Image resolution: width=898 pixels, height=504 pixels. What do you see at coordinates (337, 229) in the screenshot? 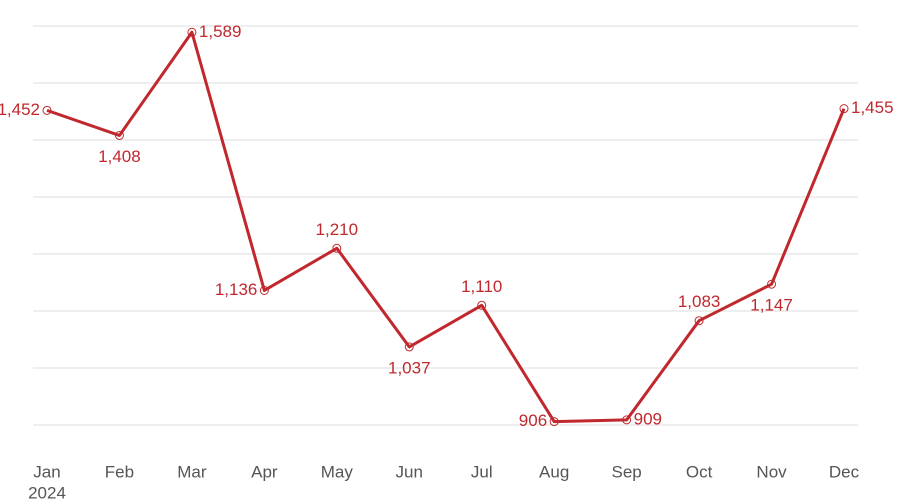
I see `data-label: 1,210` at bounding box center [337, 229].